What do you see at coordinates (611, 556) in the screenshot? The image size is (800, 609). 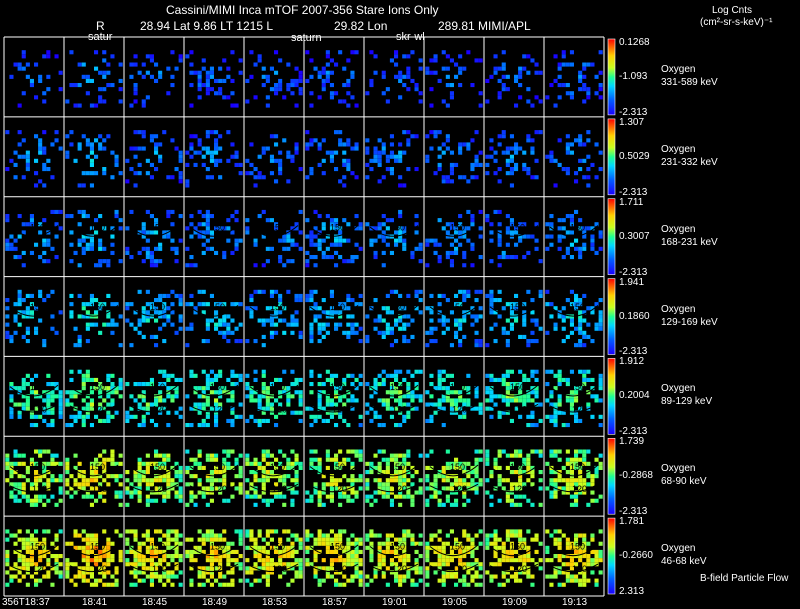 I see `colorbar-row6` at bounding box center [611, 556].